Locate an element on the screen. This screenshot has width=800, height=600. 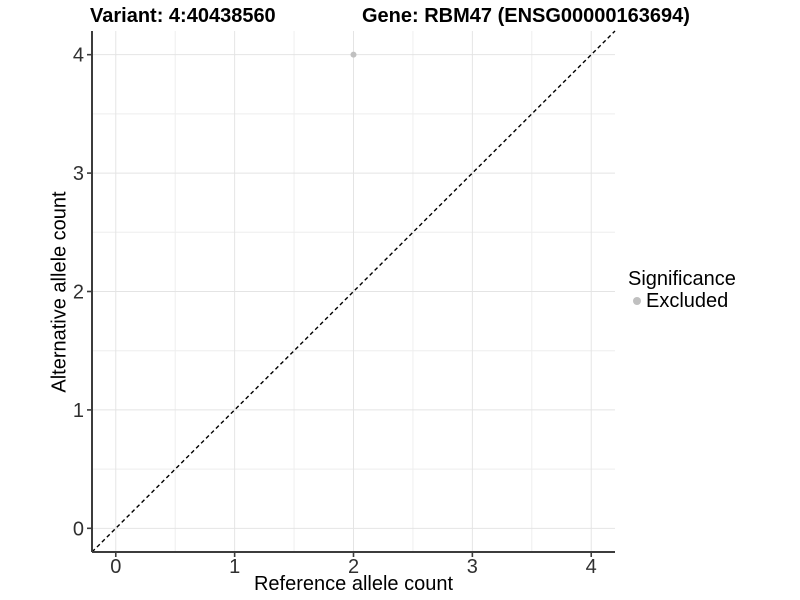
data-point-excluded is located at coordinates (353, 54).